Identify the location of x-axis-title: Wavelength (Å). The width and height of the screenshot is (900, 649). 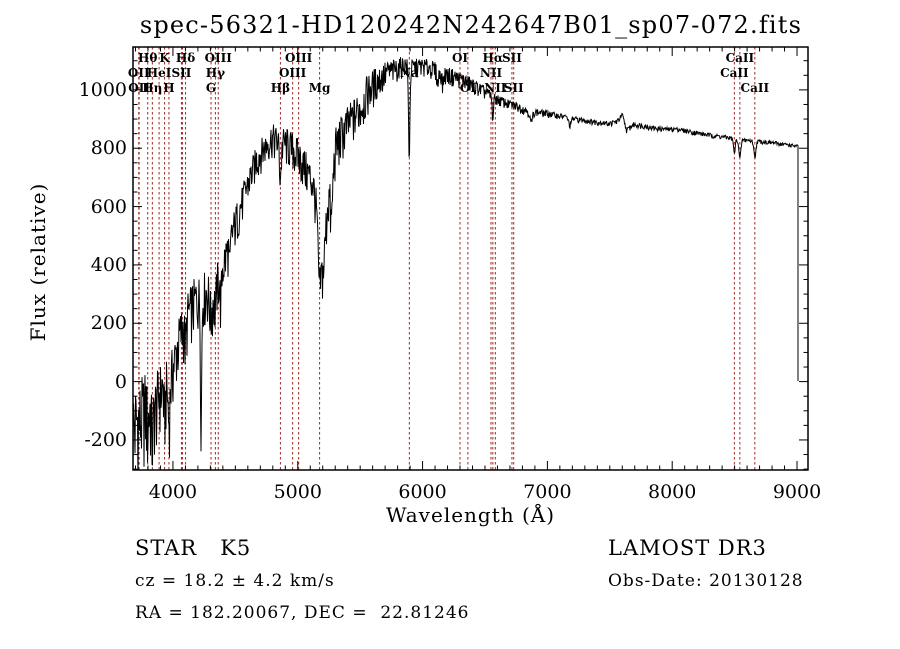
(470, 515).